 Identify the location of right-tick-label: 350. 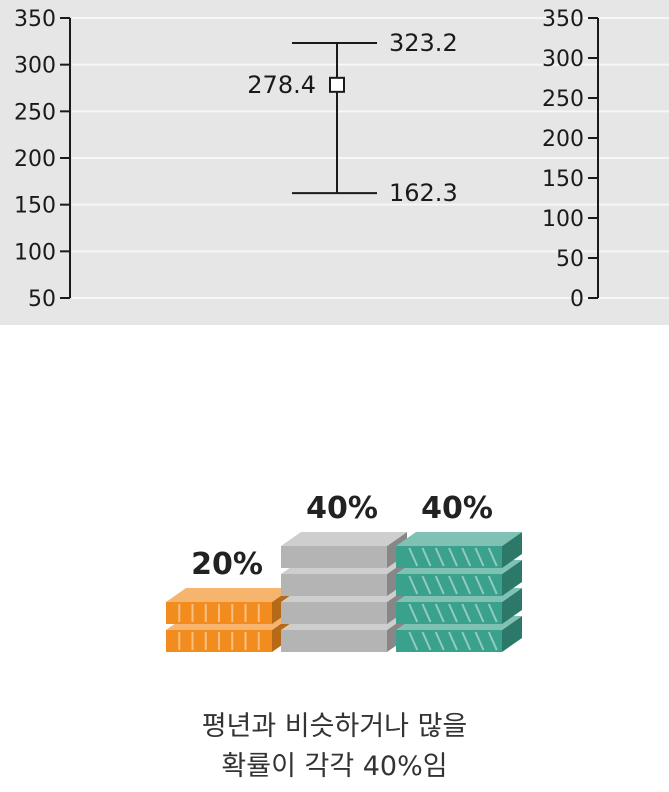
(563, 19).